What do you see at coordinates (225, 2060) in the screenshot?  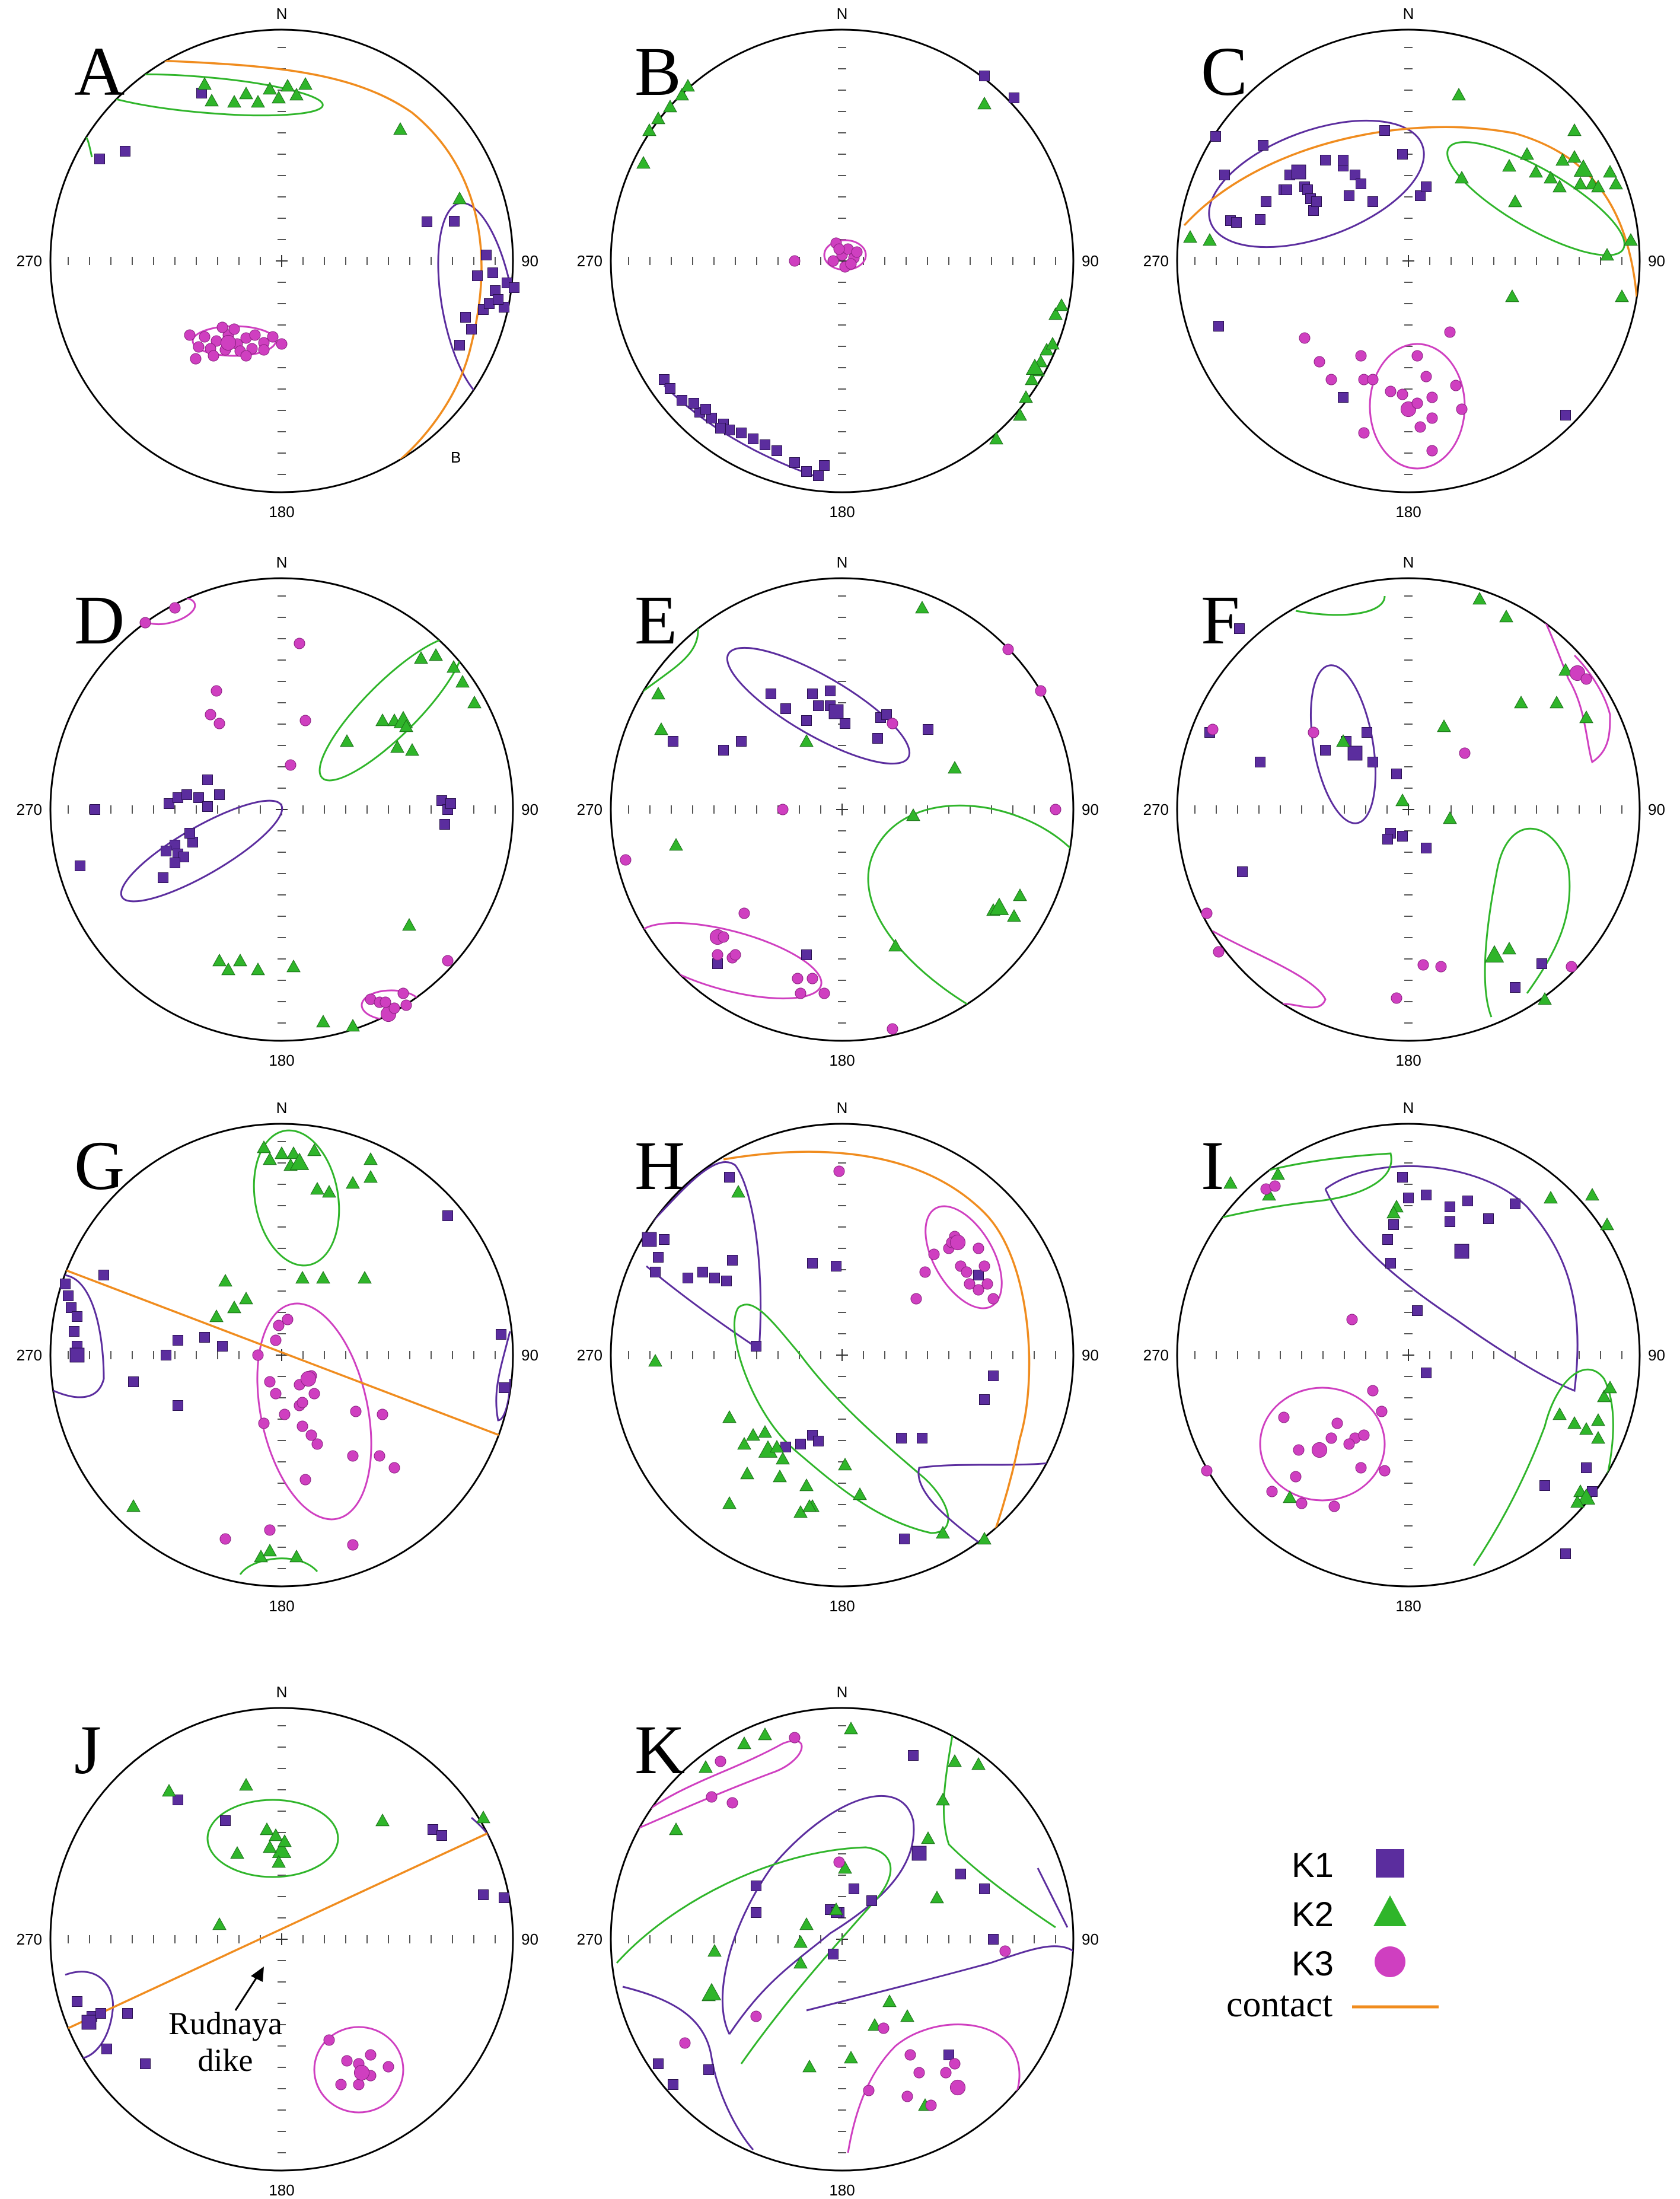 I see `dike-annotation-line-2: dike` at bounding box center [225, 2060].